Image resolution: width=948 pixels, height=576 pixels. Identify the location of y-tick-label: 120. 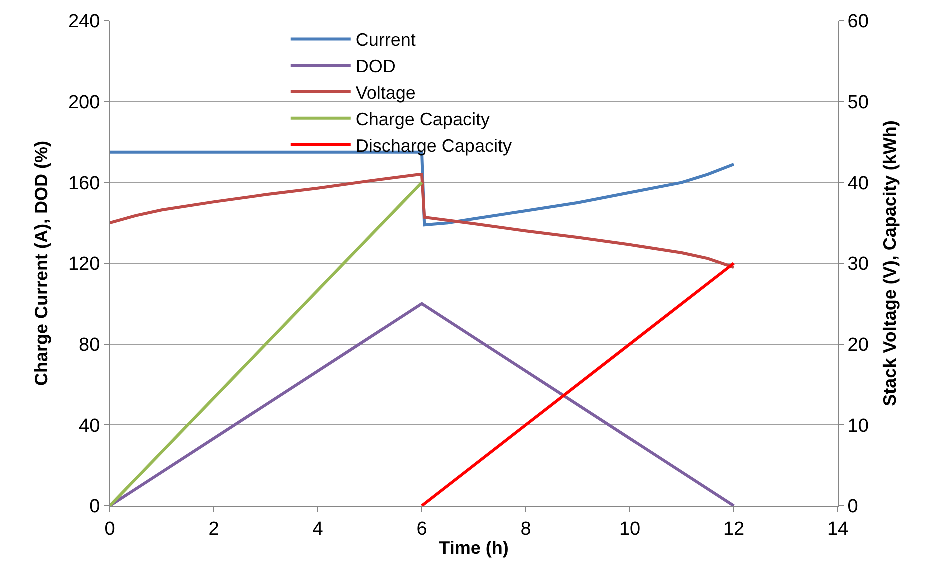
(84, 265).